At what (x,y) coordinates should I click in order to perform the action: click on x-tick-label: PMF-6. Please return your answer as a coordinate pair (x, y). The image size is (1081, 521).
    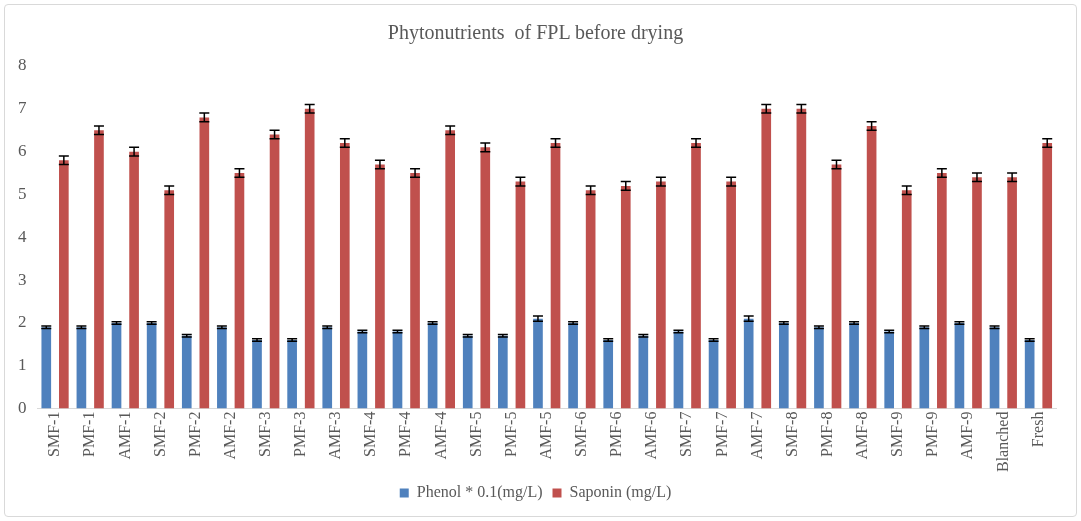
    Looking at the image, I should click on (616, 434).